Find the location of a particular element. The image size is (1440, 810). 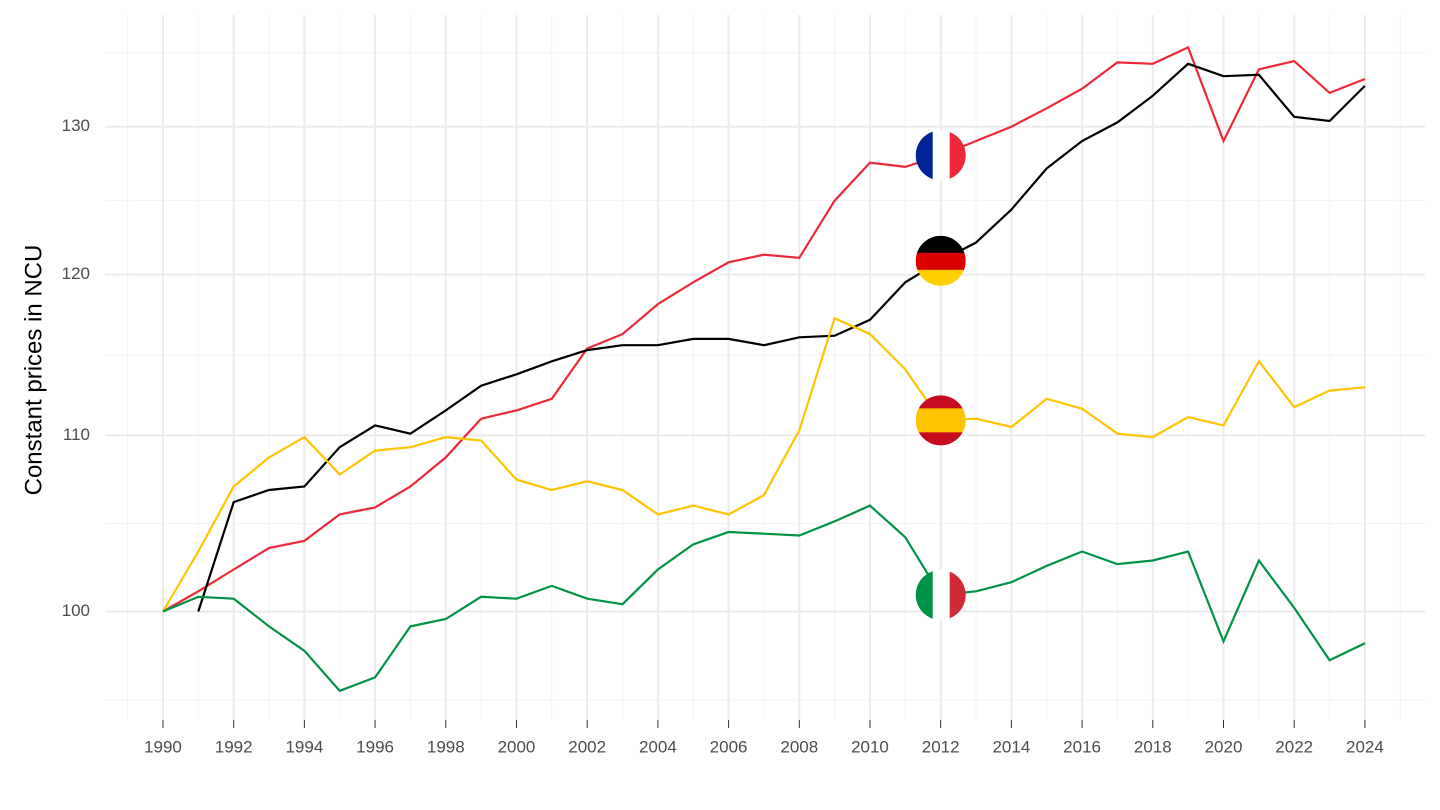

x-tick-label: 1996 is located at coordinates (375, 746).